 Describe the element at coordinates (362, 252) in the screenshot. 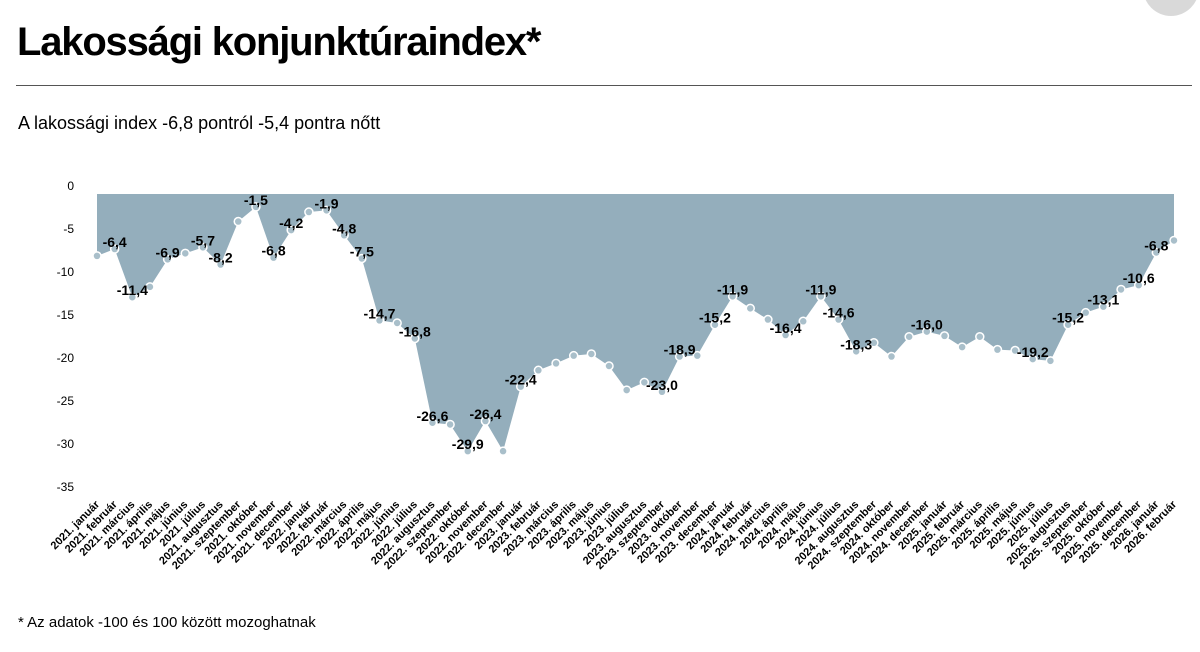

I see `data-label: -7,5` at that location.